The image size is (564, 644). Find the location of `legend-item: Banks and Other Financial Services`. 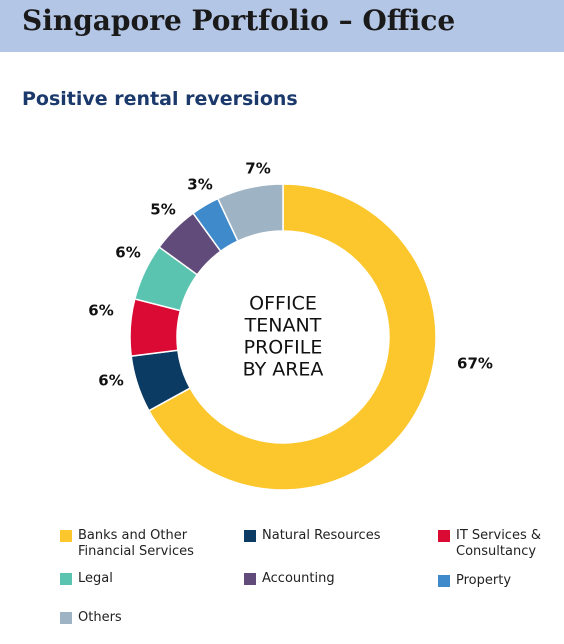

legend-item: Banks and Other Financial Services is located at coordinates (150, 545).